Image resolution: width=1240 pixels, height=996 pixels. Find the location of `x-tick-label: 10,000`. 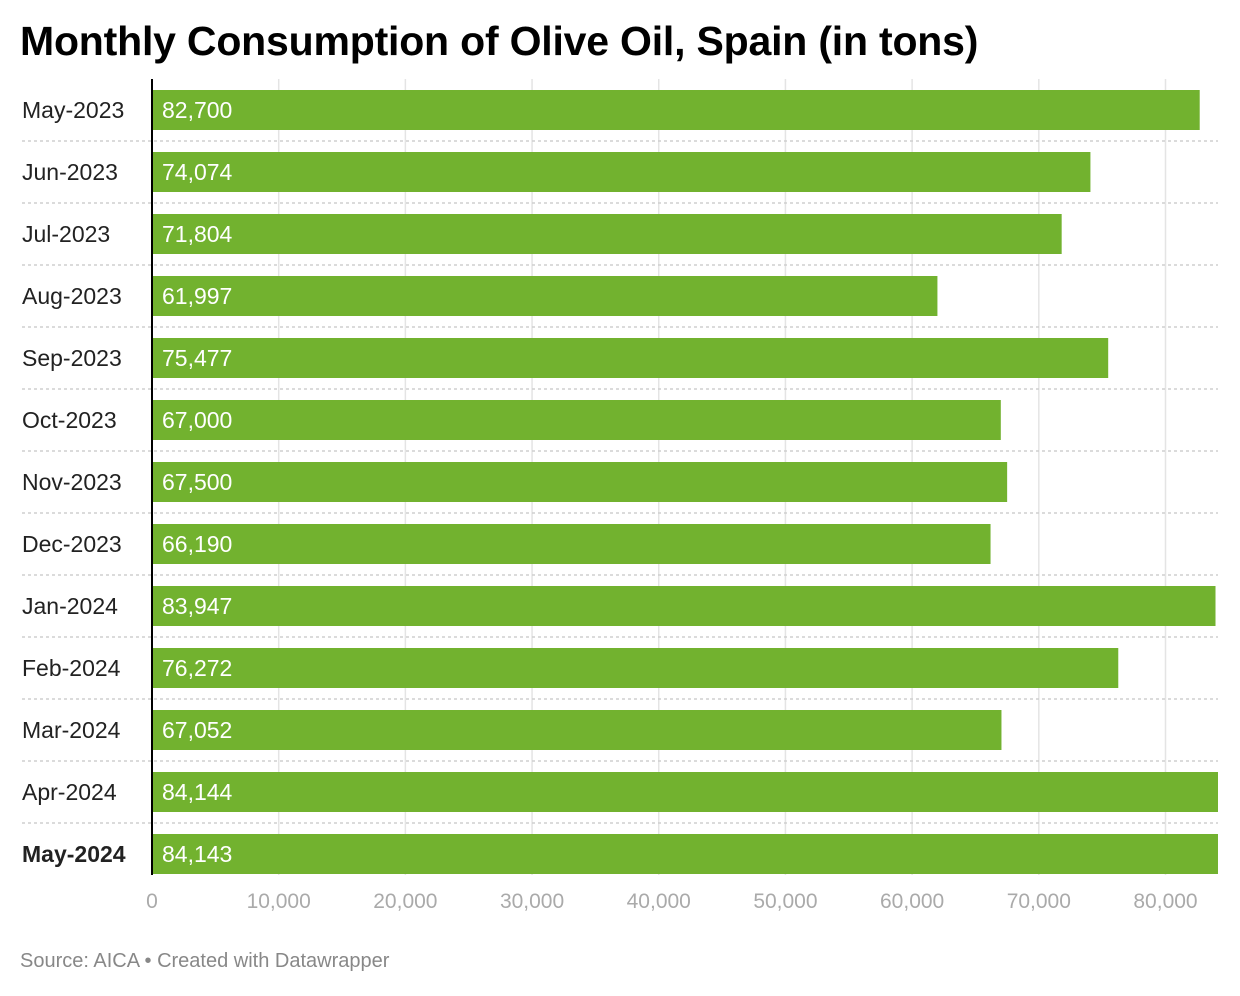

x-tick-label: 10,000 is located at coordinates (279, 901).